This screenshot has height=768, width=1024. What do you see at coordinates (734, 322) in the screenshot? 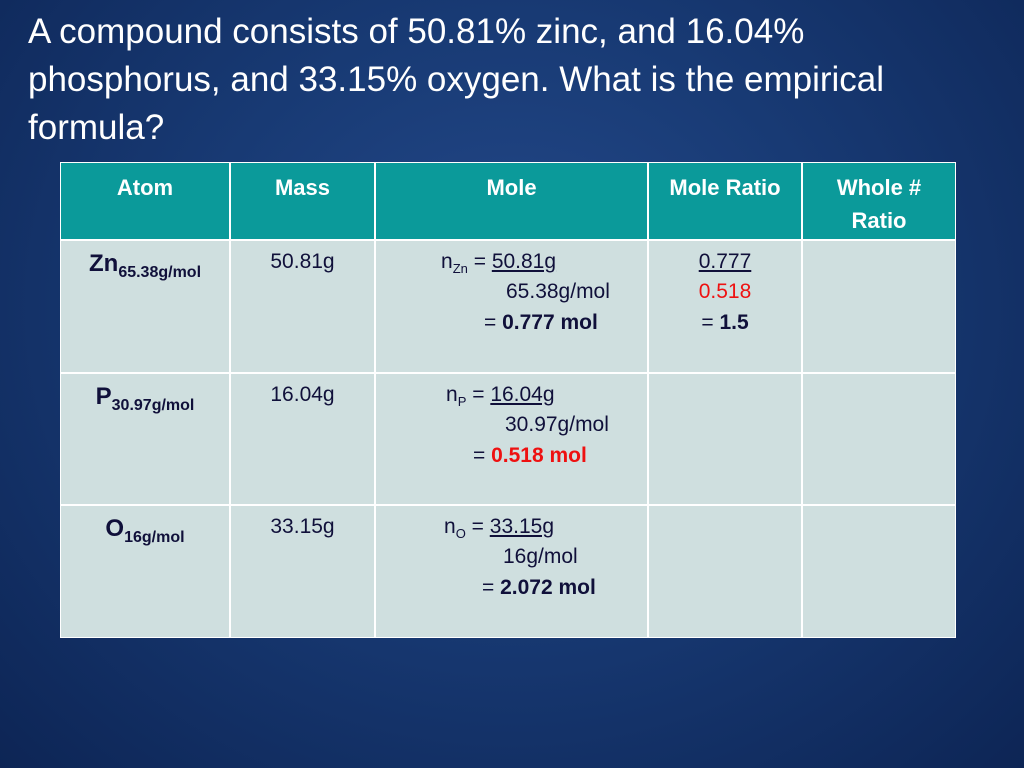
I see `ratio-result: 1.5` at bounding box center [734, 322].